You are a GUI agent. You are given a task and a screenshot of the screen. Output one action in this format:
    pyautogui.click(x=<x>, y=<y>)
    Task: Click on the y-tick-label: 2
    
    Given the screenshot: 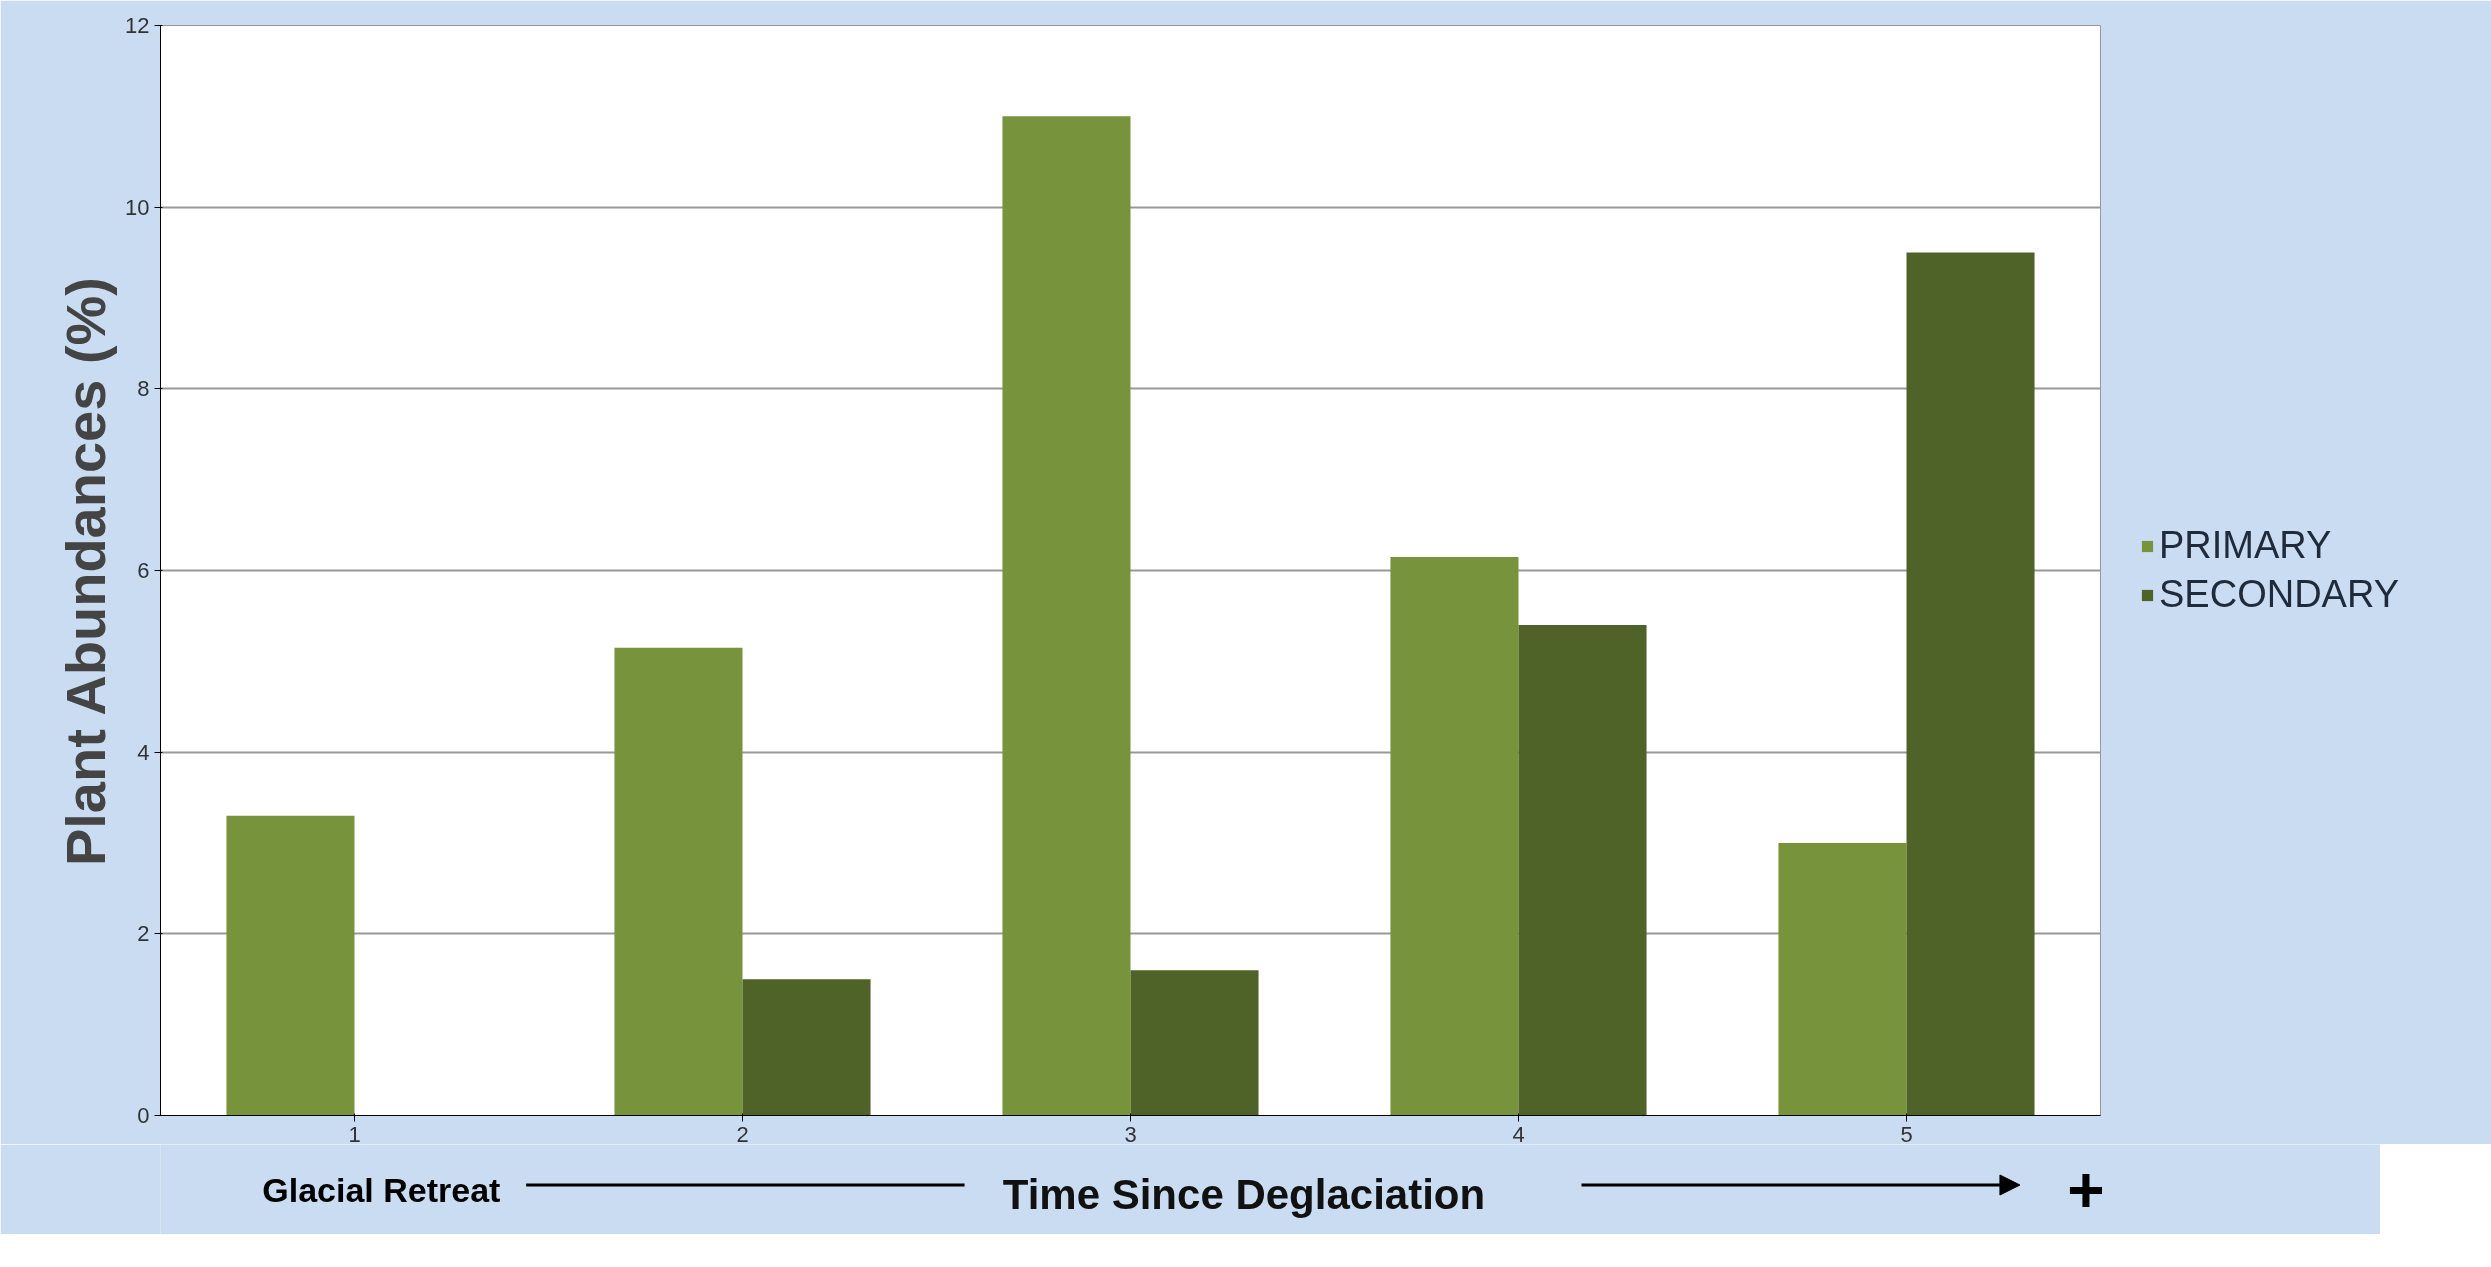 What is the action you would take?
    pyautogui.click(x=143, y=934)
    